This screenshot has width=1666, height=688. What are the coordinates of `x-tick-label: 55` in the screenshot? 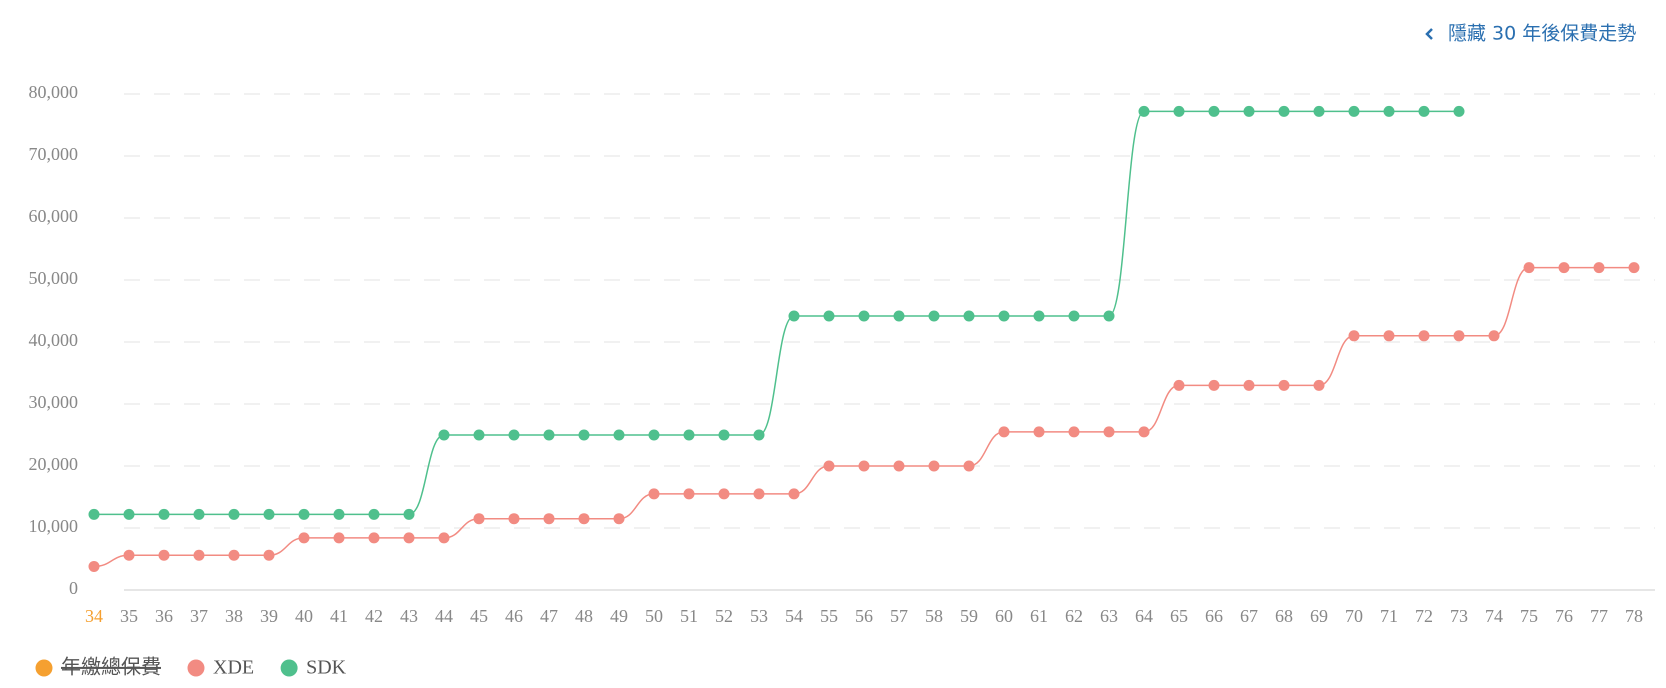 It's located at (829, 616).